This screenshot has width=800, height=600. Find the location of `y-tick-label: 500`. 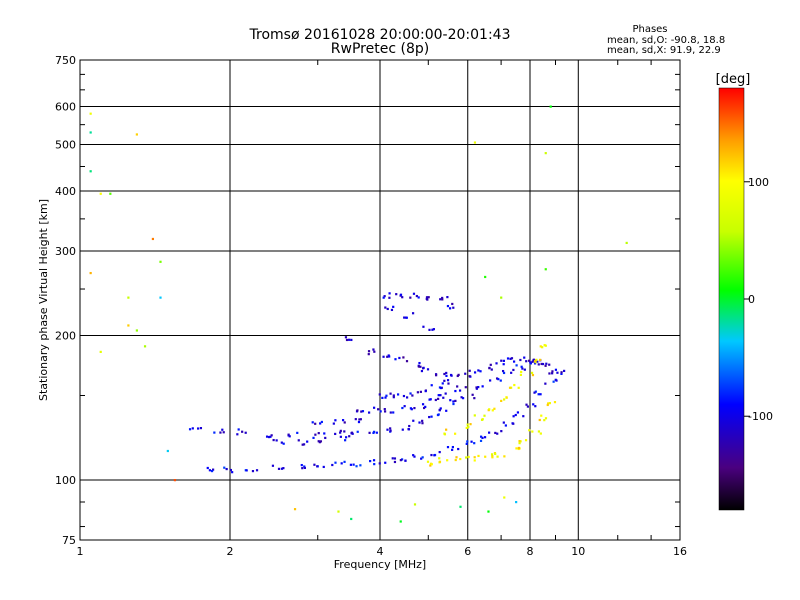

y-tick-label: 500 is located at coordinates (65, 145).